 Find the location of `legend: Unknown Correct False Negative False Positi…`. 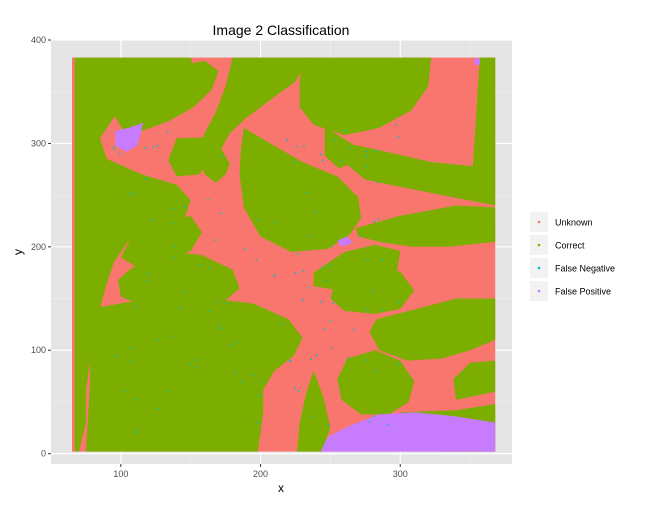

legend: Unknown Correct False Negative False Positi… is located at coordinates (572, 256).